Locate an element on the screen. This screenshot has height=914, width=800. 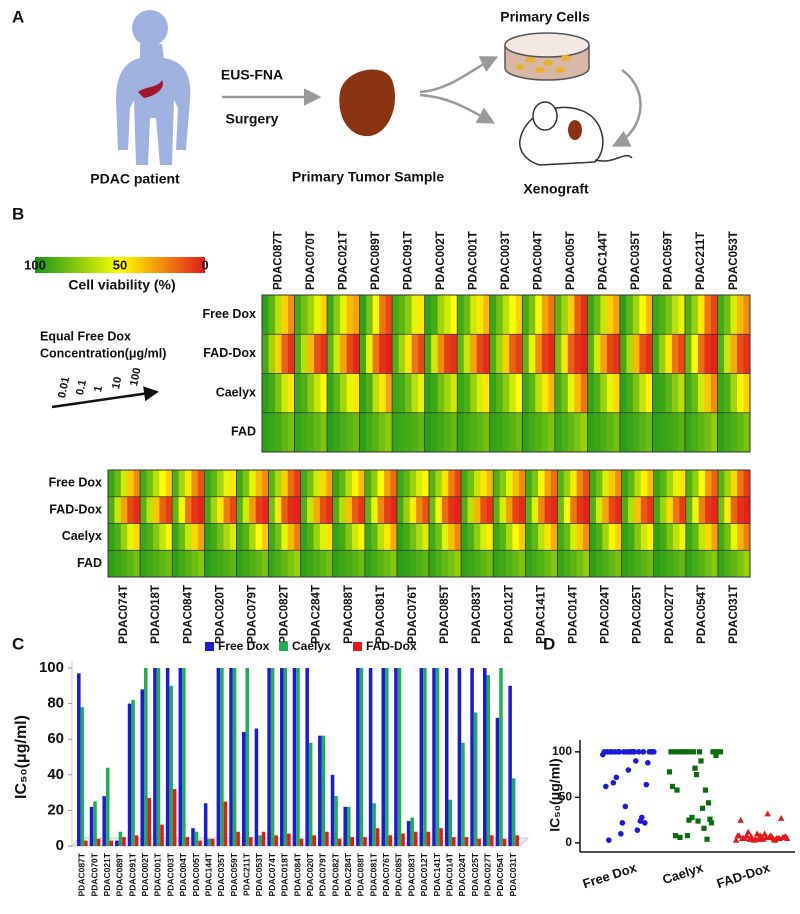
row-label: FAD-Dox is located at coordinates (229, 353).